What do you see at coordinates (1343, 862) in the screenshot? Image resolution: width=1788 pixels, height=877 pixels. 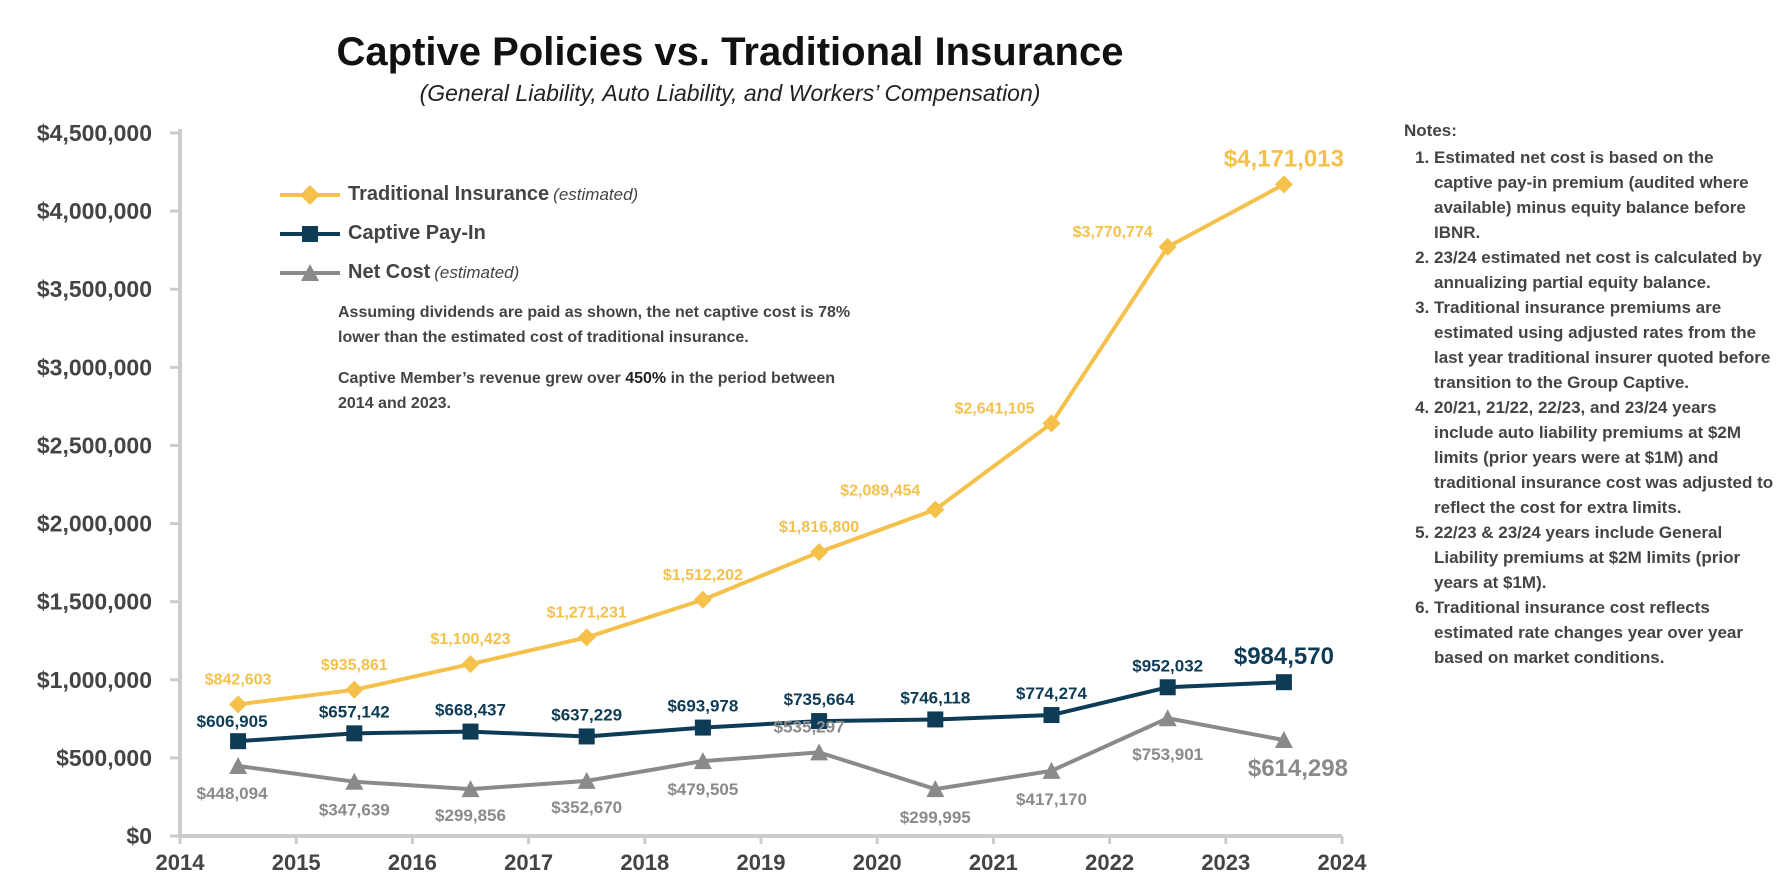 I see `x-tick-label: 2024` at bounding box center [1343, 862].